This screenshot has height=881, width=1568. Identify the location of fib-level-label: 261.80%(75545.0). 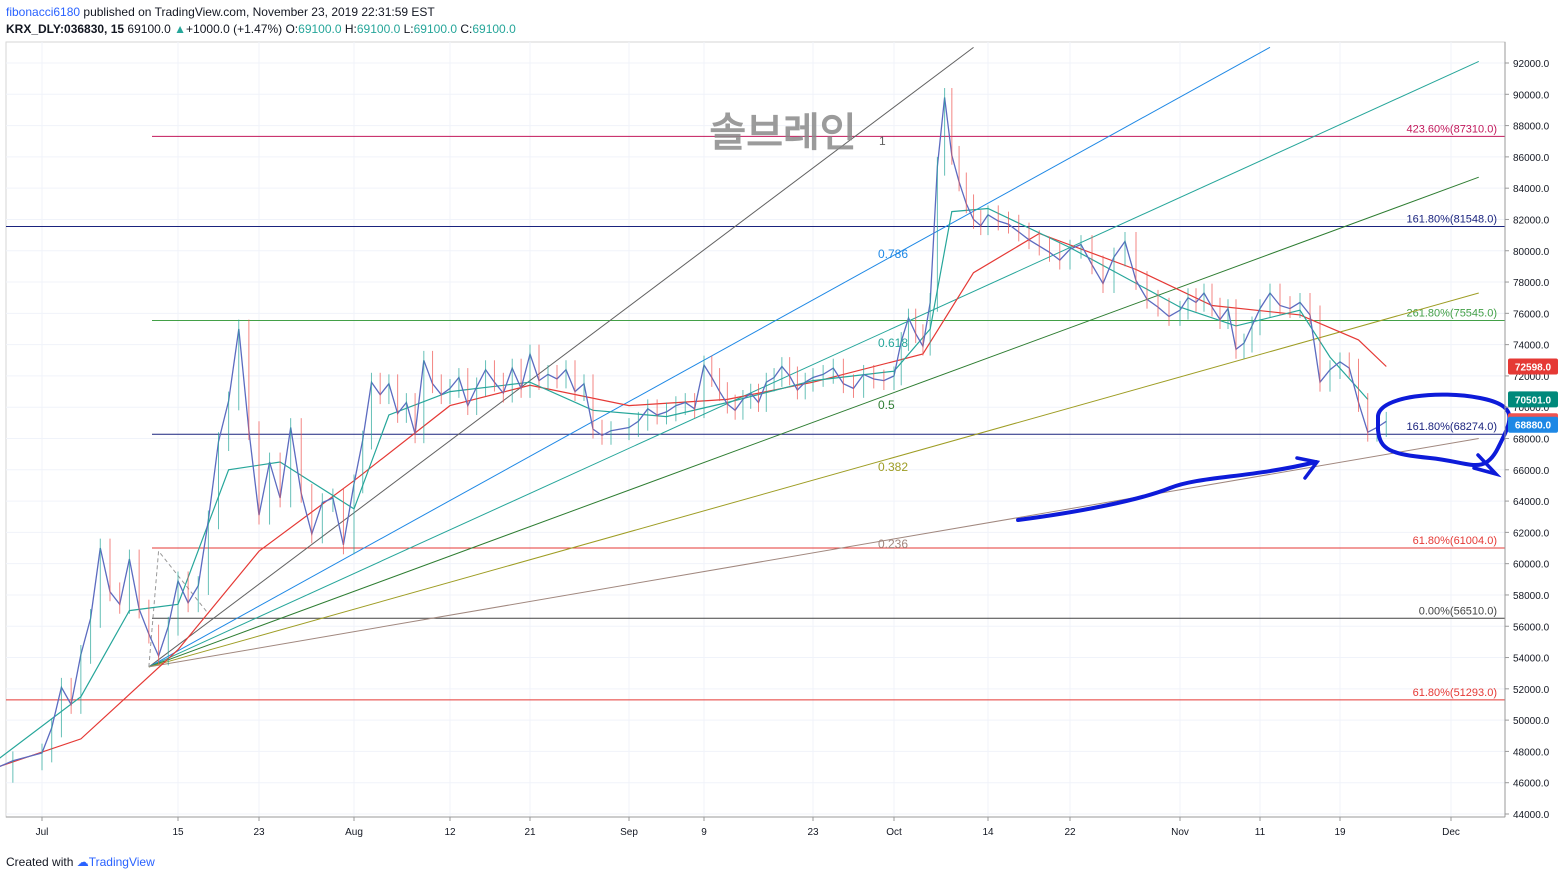
(1451, 313).